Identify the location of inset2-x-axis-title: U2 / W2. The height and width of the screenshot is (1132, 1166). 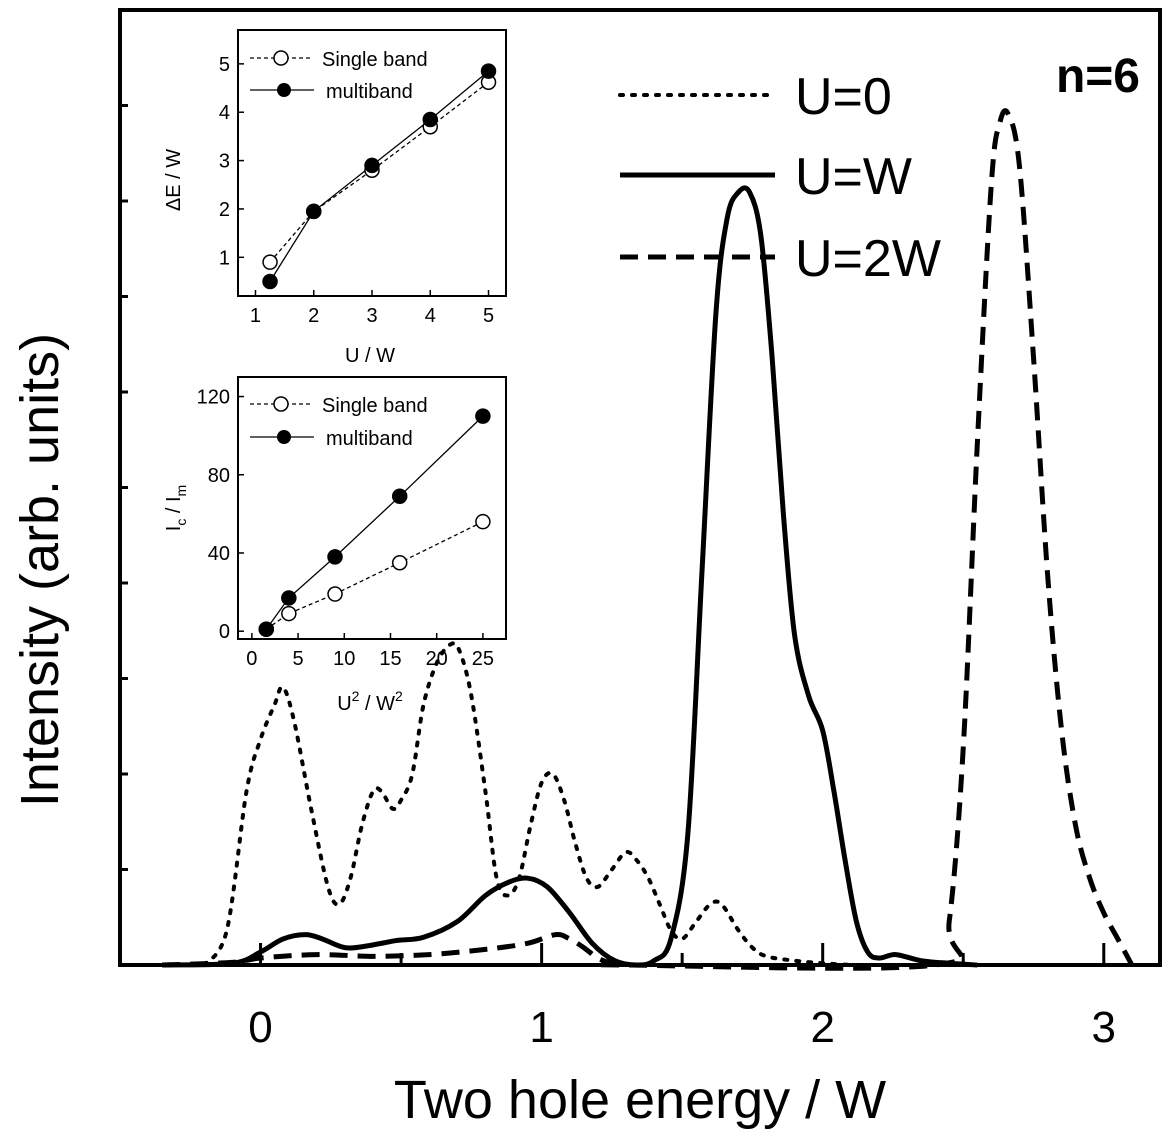
(370, 701).